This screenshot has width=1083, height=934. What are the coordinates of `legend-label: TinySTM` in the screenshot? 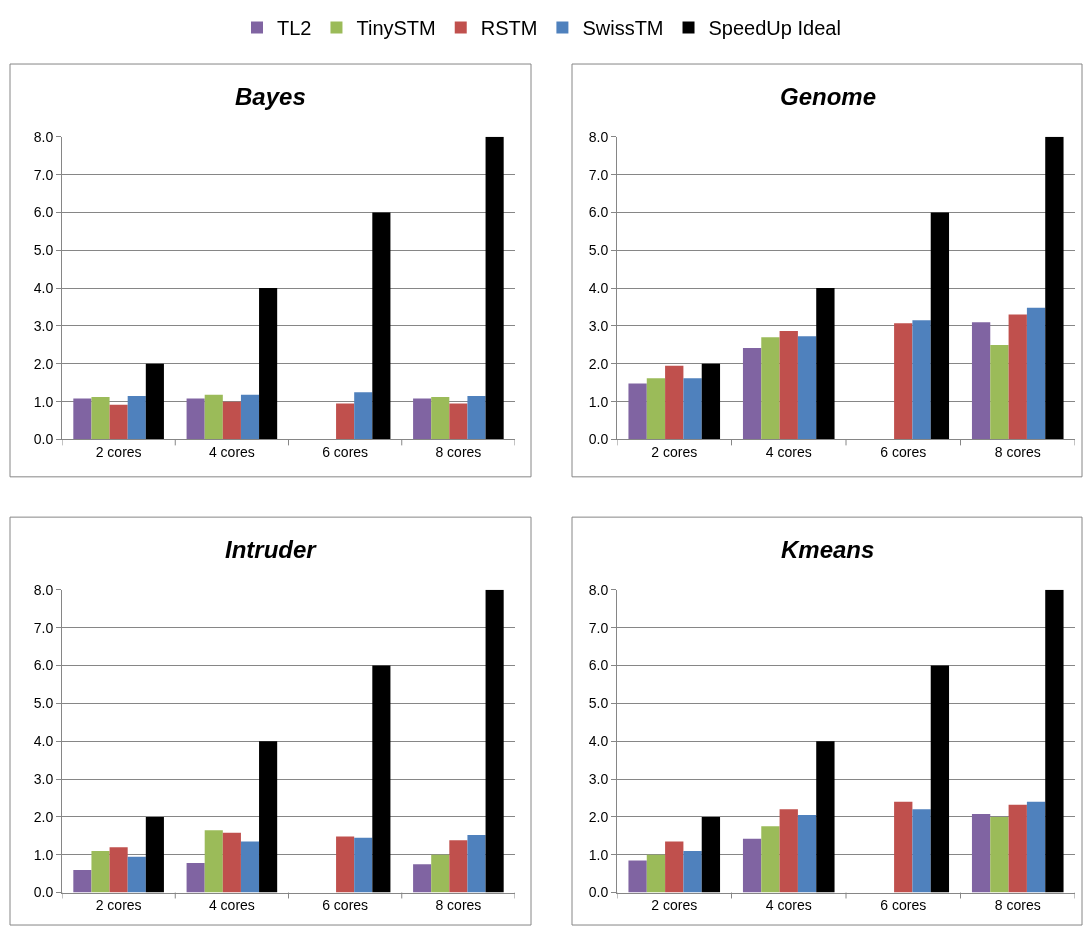 It's located at (396, 28).